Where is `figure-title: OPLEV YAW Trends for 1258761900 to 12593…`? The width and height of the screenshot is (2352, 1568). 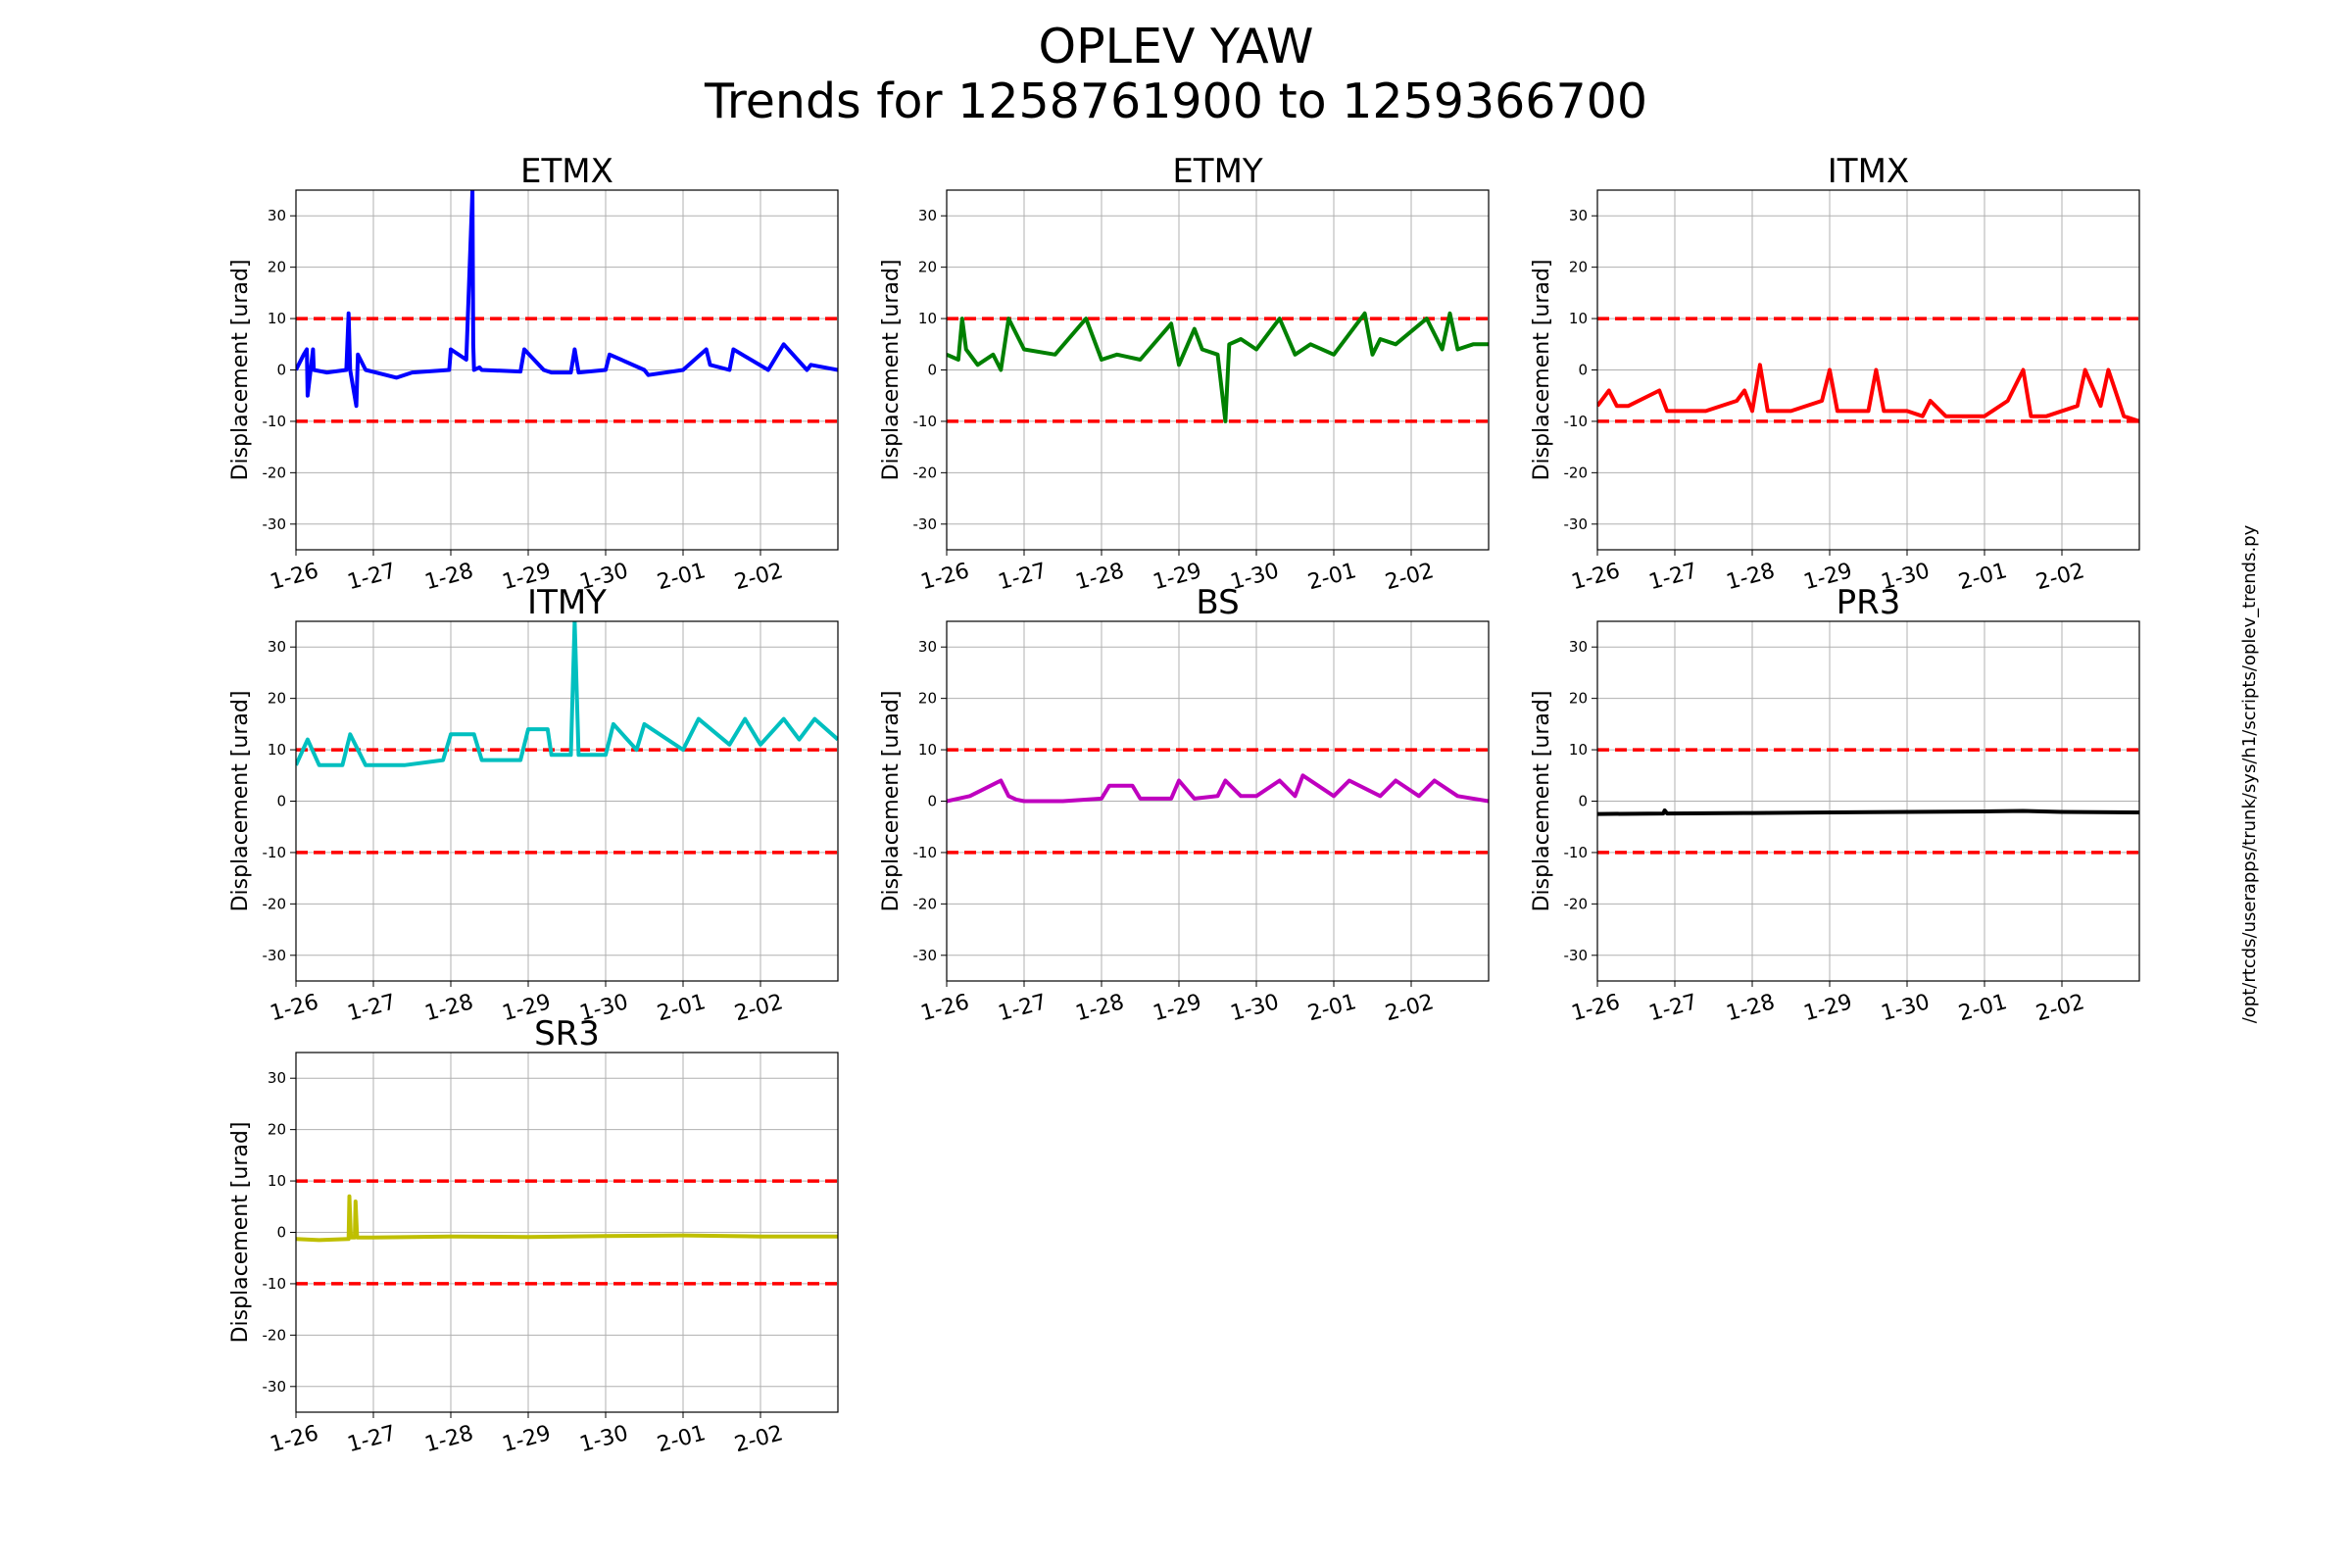
figure-title: OPLEV YAW Trends for 1258761900 to 12593… is located at coordinates (1176, 74).